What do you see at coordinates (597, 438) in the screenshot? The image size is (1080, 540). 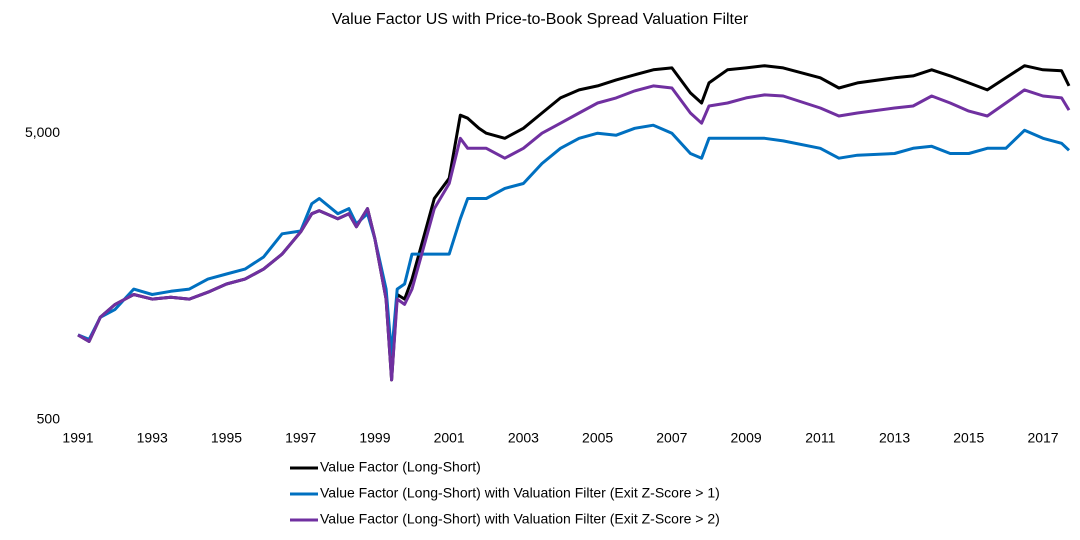 I see `x-tick-label: 2005` at bounding box center [597, 438].